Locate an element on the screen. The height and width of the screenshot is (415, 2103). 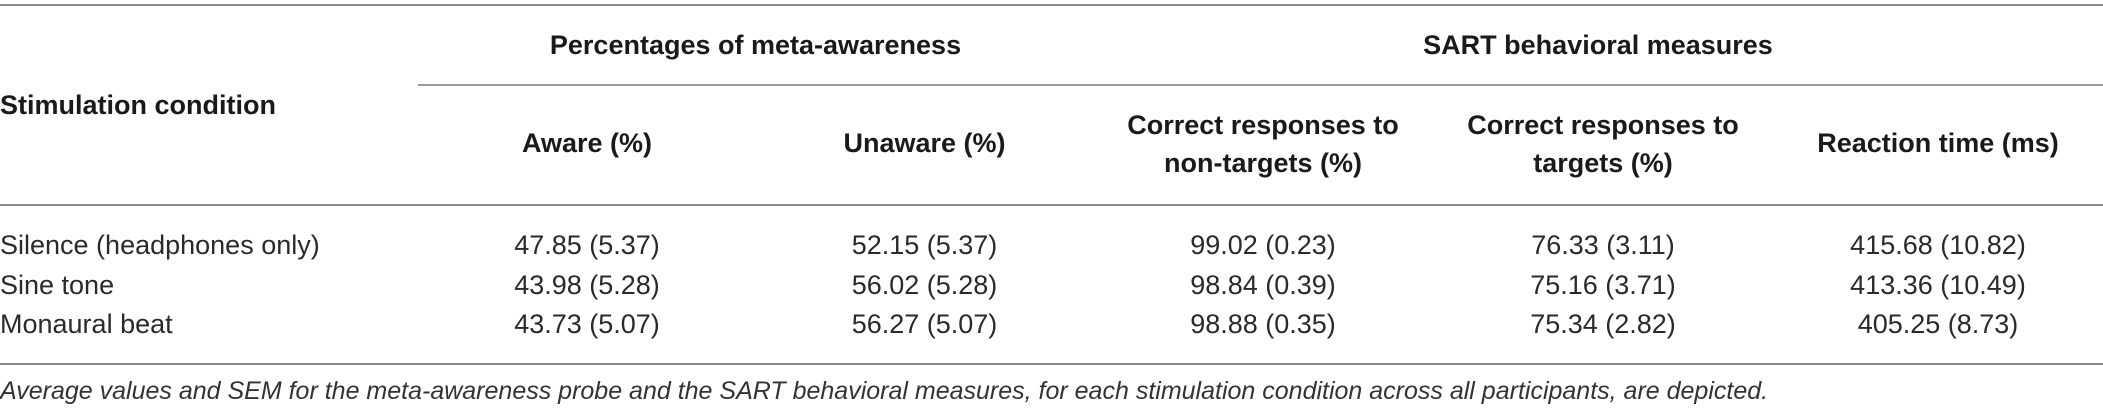
table-cell: 52.15 (5.37) is located at coordinates (924, 245).